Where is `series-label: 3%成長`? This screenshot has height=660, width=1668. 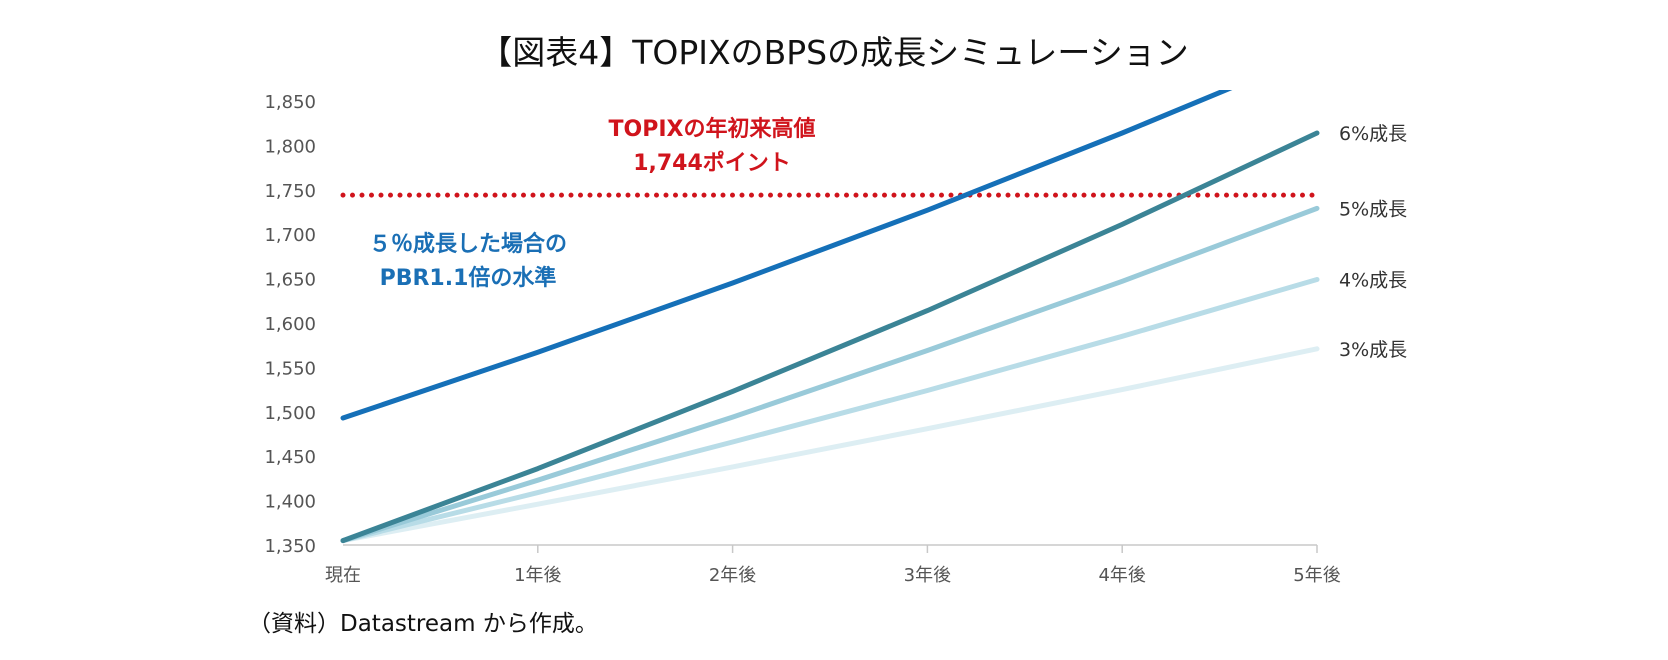 series-label: 3%成長 is located at coordinates (1373, 350).